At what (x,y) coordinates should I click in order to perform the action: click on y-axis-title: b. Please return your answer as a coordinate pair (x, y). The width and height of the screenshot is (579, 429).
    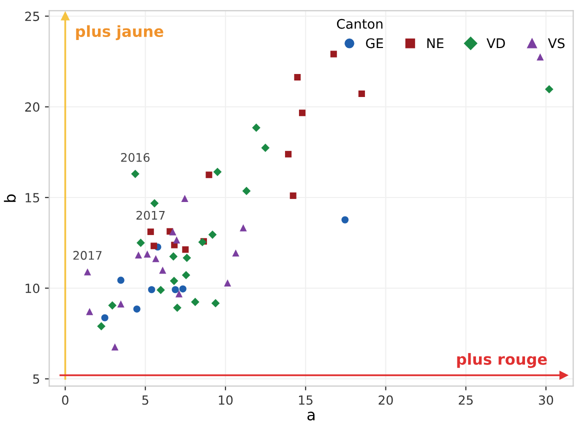
    Looking at the image, I should click on (10, 198).